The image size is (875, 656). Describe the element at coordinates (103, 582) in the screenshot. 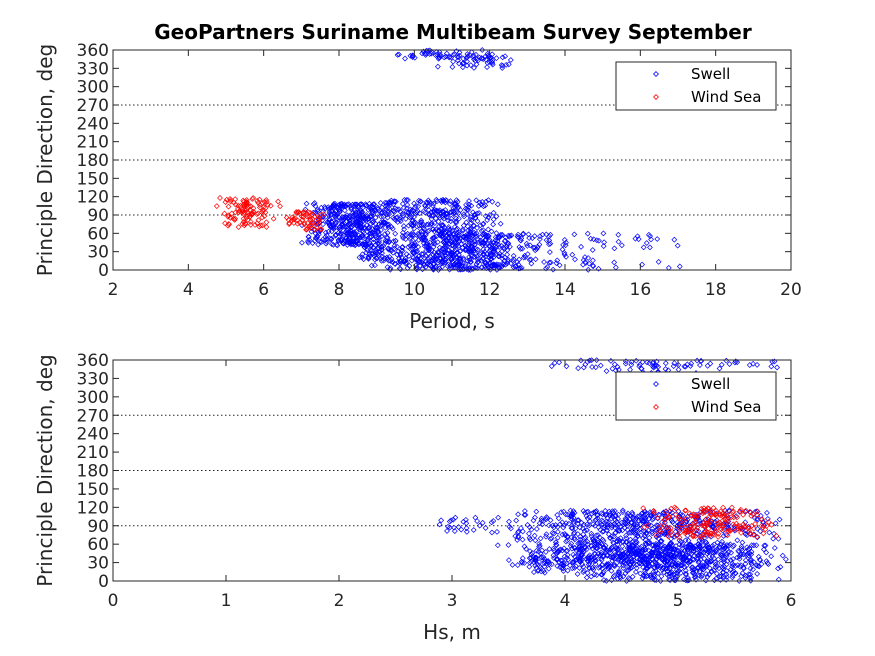

I see `y-tick-label: 0` at that location.